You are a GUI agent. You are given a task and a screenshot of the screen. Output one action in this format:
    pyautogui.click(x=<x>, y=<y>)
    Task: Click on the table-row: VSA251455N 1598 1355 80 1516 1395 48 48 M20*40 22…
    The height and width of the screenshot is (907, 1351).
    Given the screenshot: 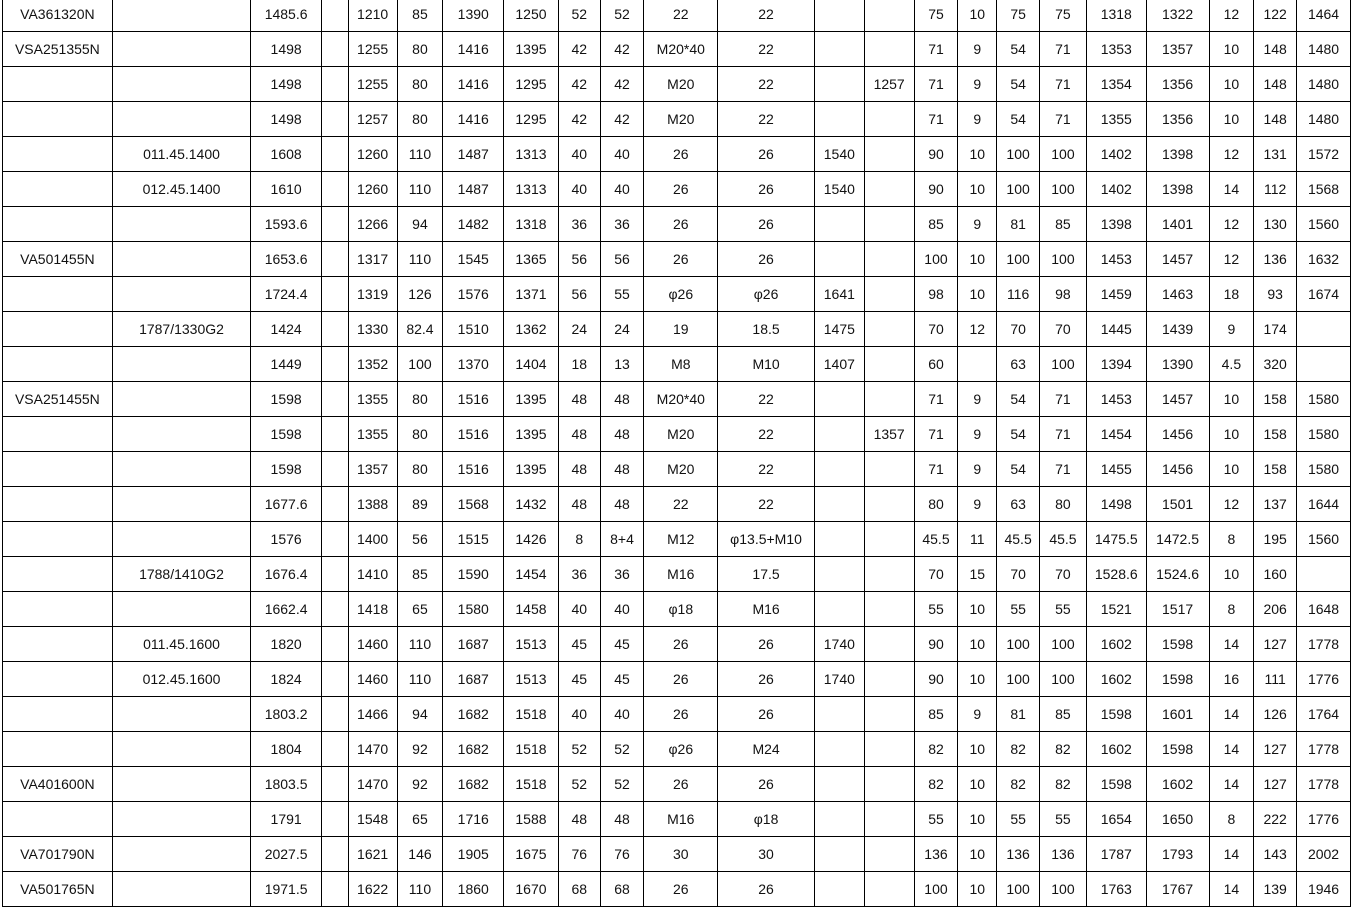 What is the action you would take?
    pyautogui.click(x=676, y=399)
    